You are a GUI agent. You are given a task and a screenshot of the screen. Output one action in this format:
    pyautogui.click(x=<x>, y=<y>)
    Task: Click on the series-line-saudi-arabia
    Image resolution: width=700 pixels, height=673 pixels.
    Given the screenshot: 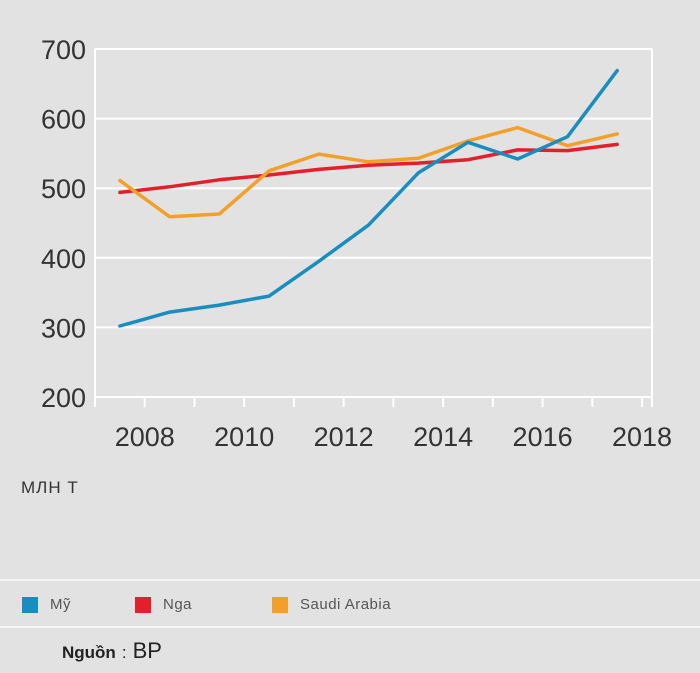 What is the action you would take?
    pyautogui.click(x=368, y=172)
    